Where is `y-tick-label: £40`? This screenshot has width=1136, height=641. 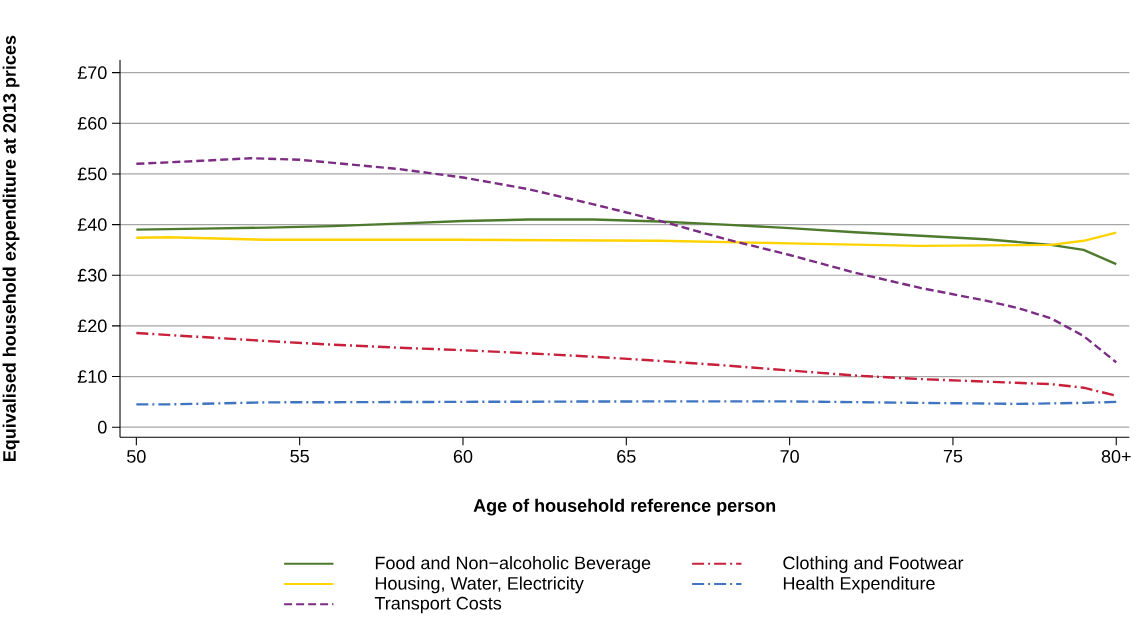 y-tick-label: £40 is located at coordinates (92, 224).